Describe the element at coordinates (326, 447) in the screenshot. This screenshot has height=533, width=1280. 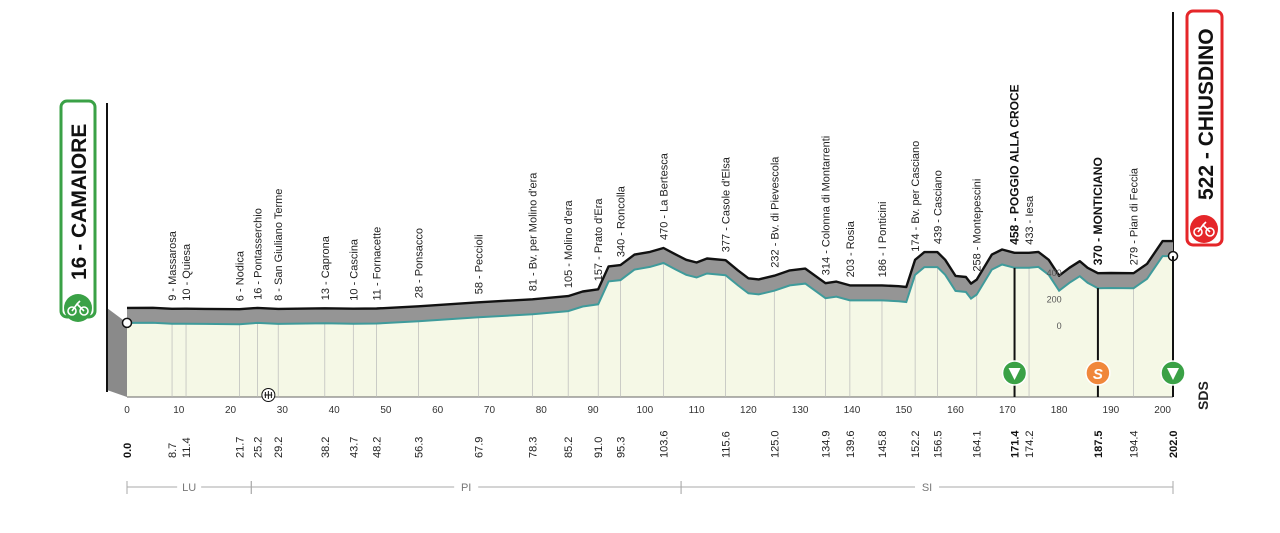
I see `distance-label: 38.2` at that location.